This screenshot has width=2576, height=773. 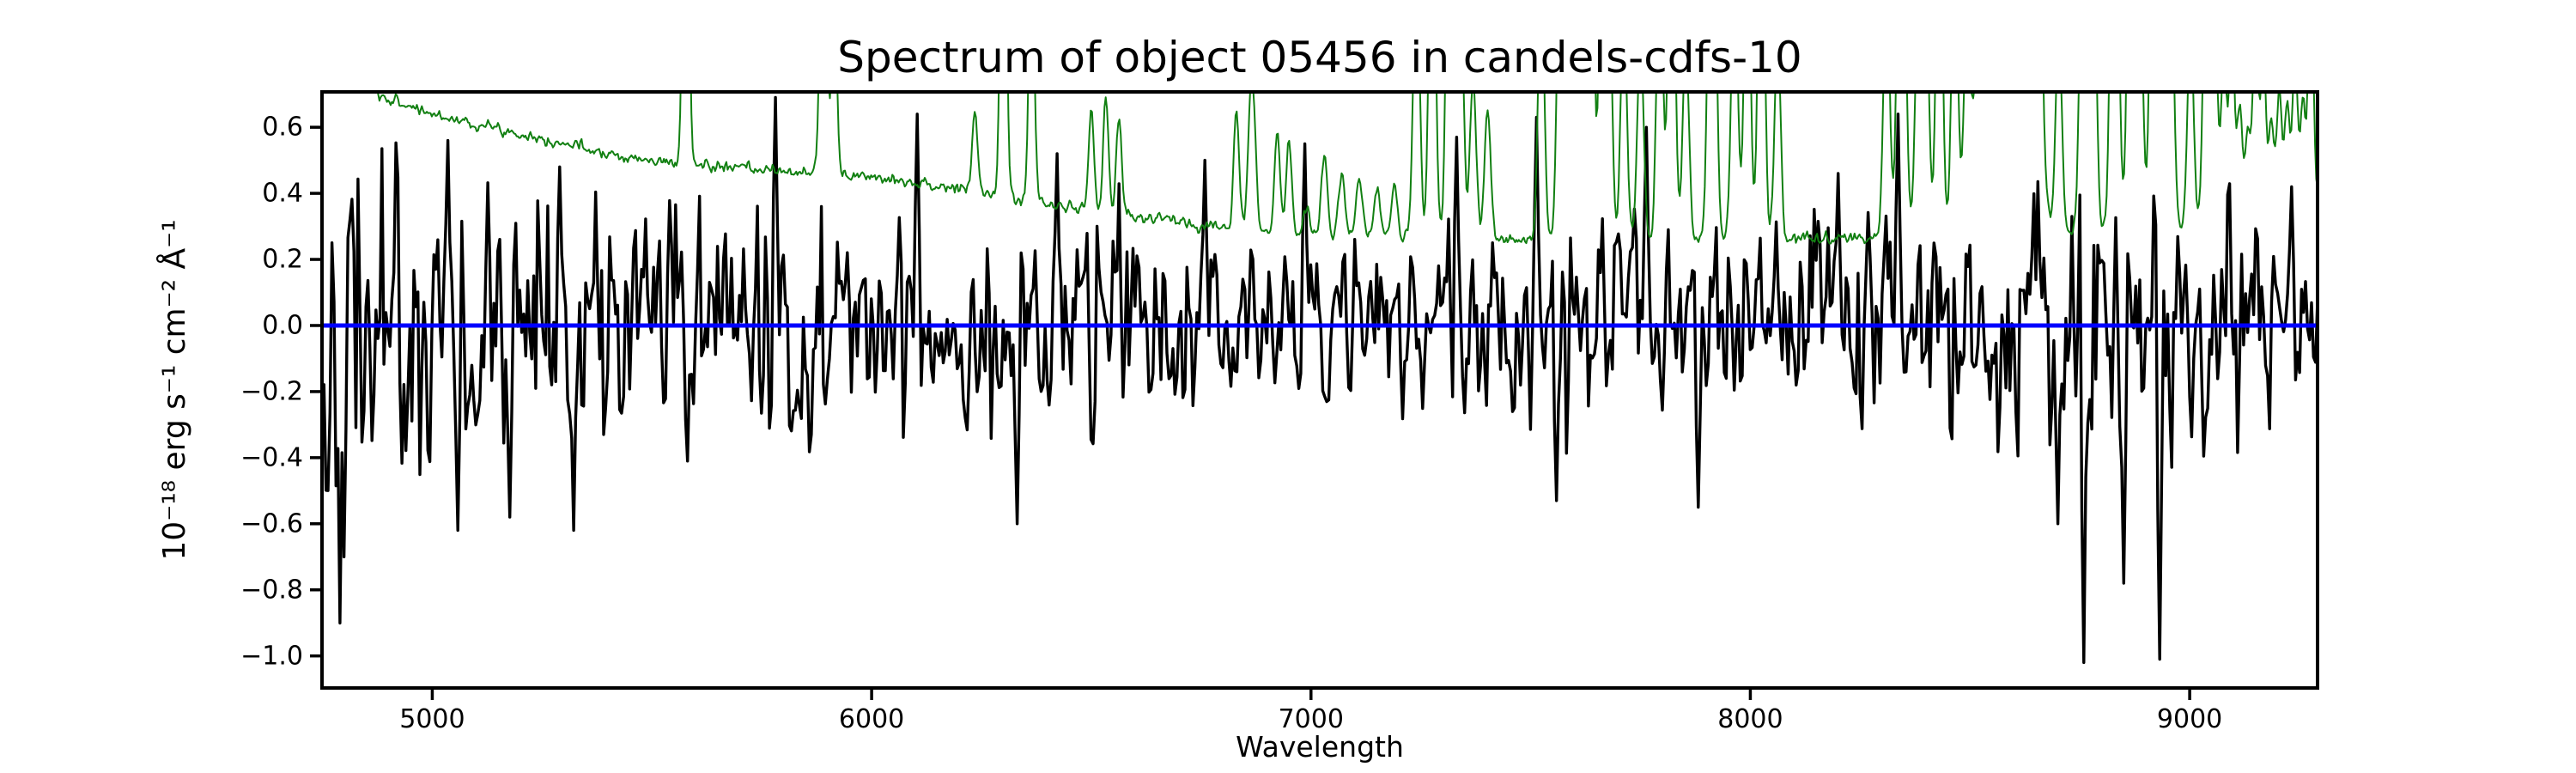 What do you see at coordinates (282, 325) in the screenshot?
I see `y-tick-label: 0.0` at bounding box center [282, 325].